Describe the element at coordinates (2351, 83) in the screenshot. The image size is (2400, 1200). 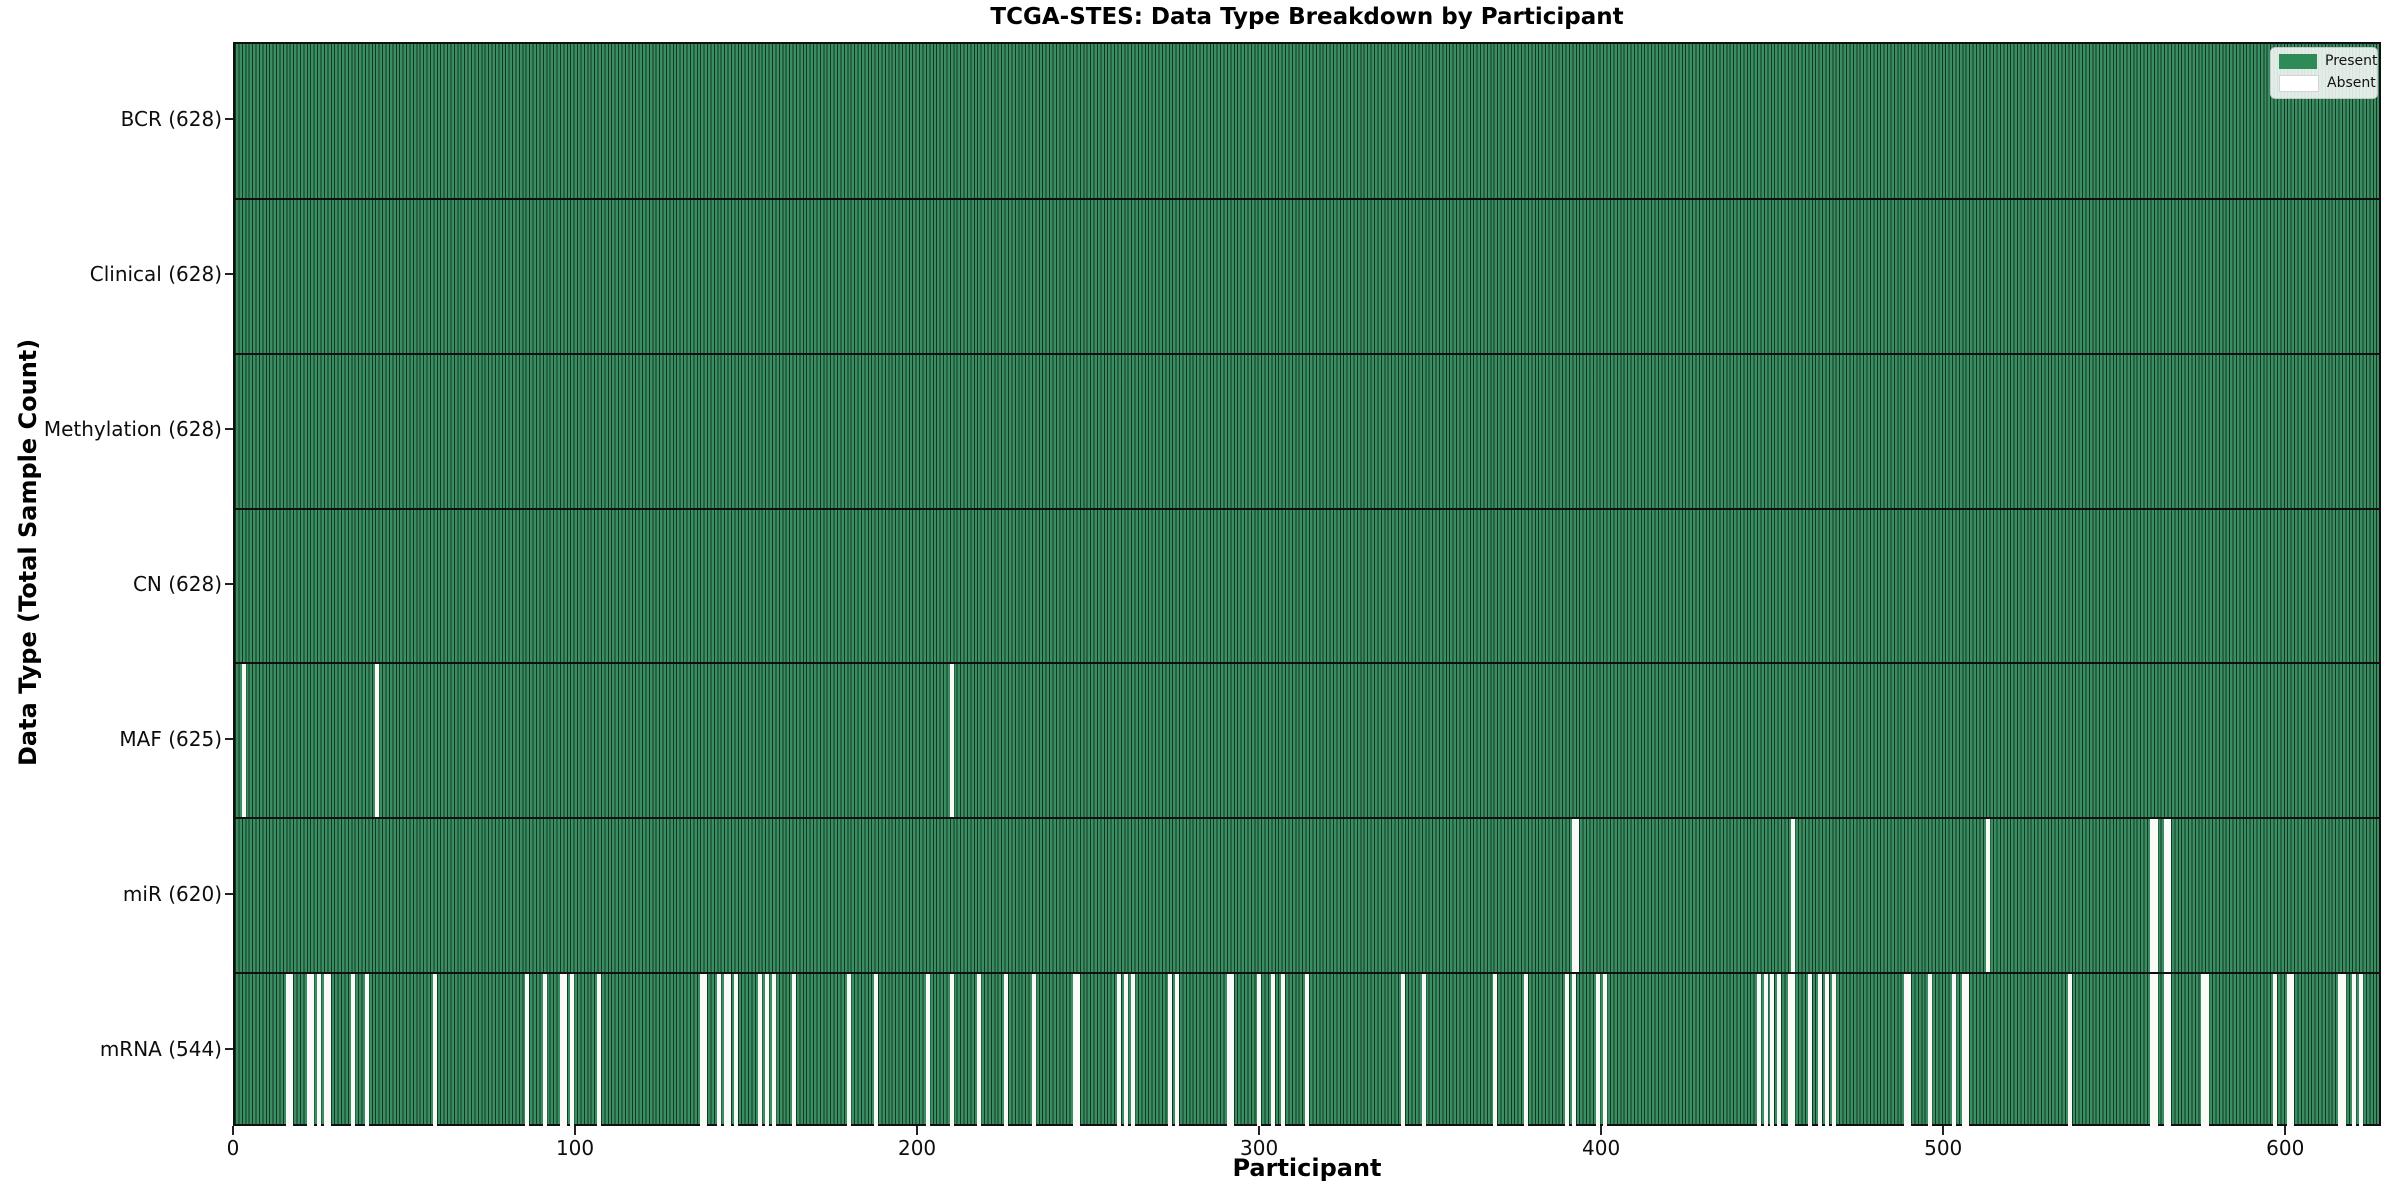
I see `legend-label-absent: Absent` at that location.